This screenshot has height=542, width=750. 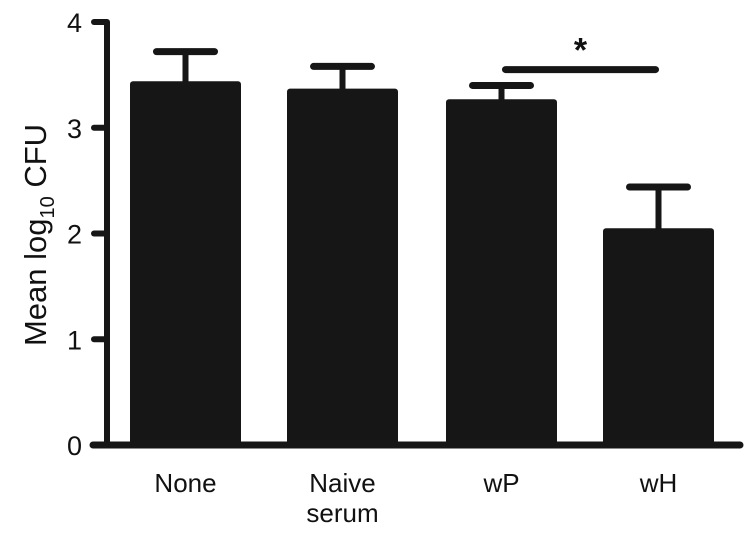 I want to click on y-tick-label-0: 0, so click(x=74, y=446).